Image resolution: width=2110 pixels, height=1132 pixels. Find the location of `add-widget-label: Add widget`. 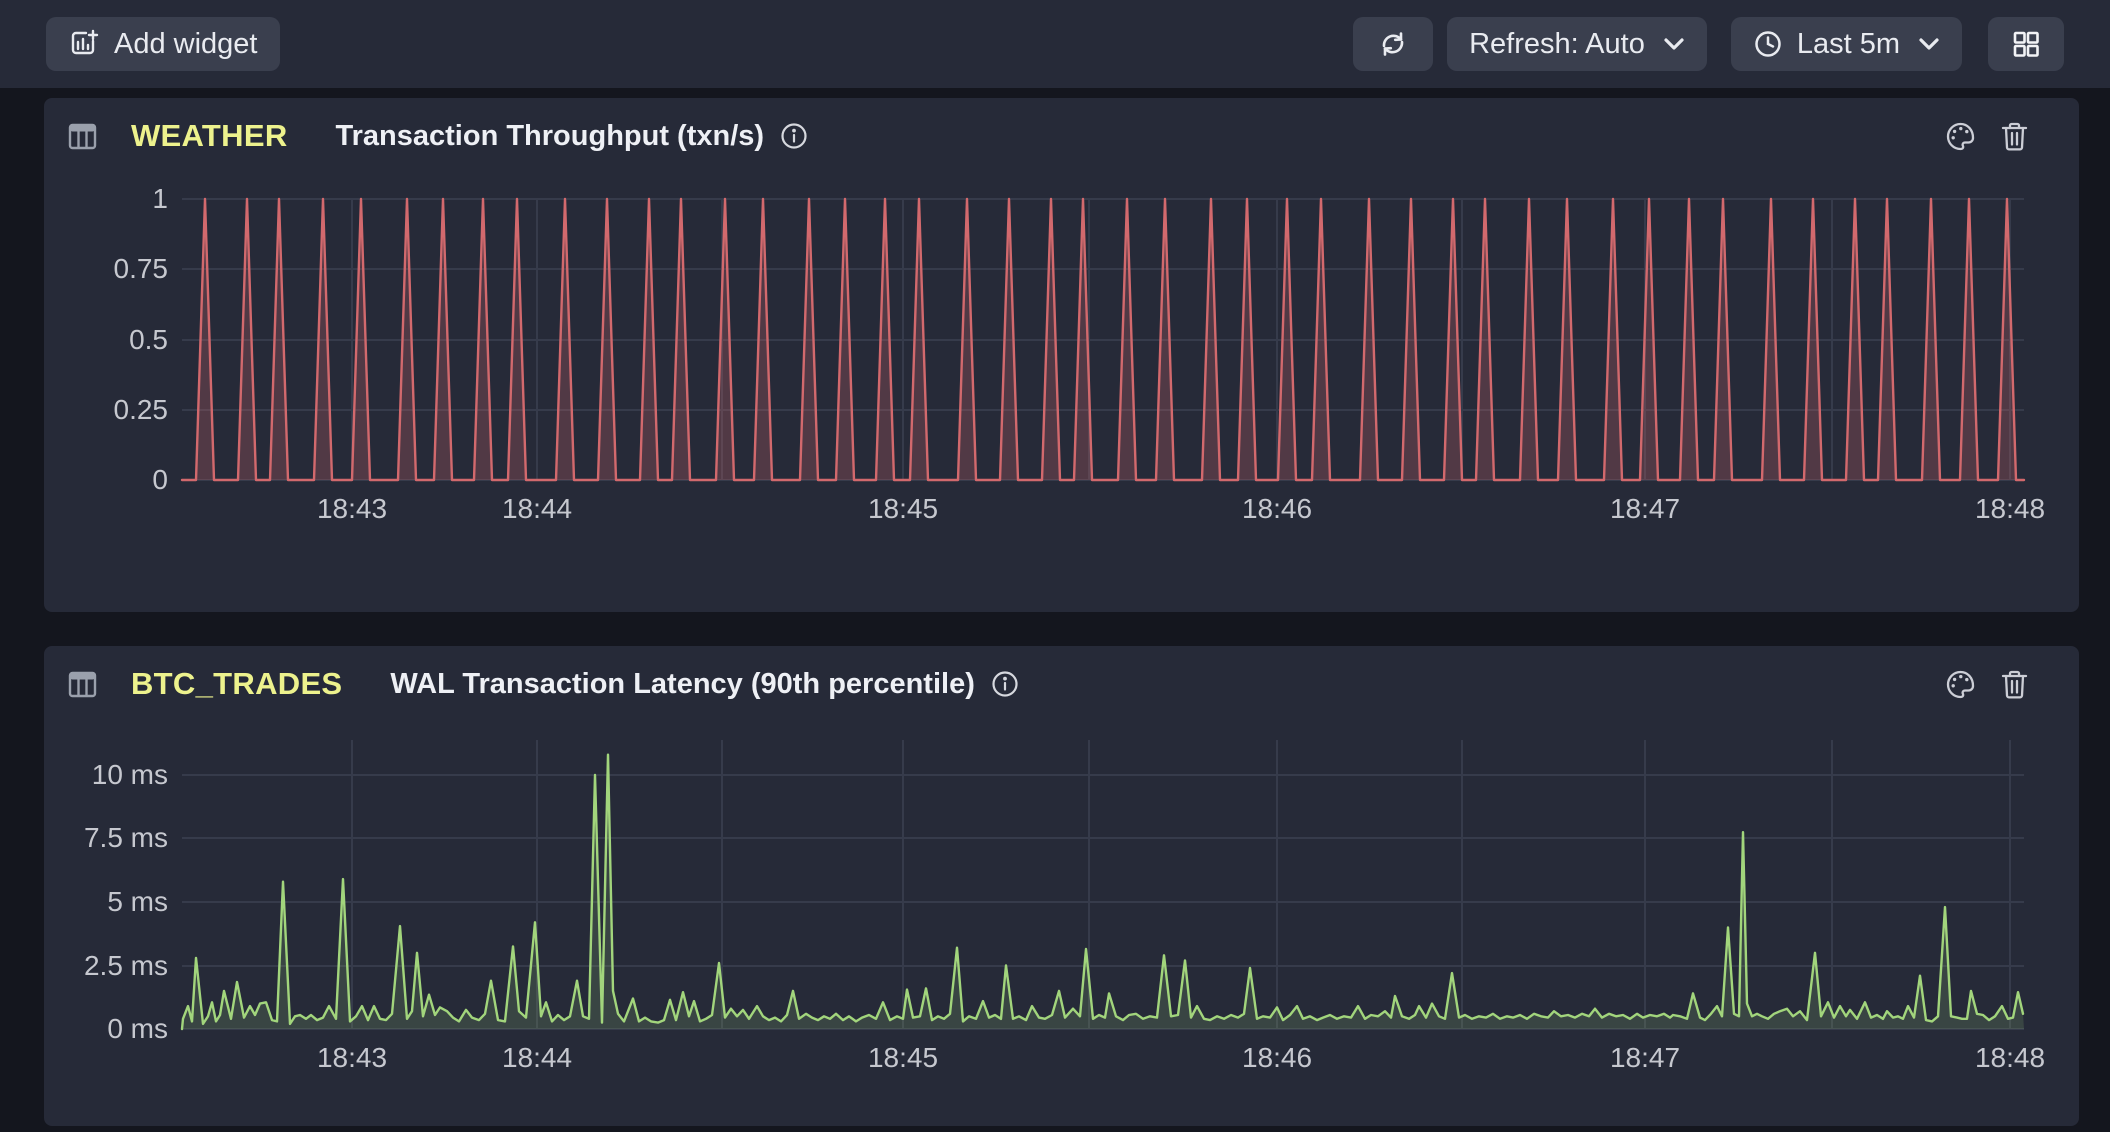

add-widget-label: Add widget is located at coordinates (186, 43).